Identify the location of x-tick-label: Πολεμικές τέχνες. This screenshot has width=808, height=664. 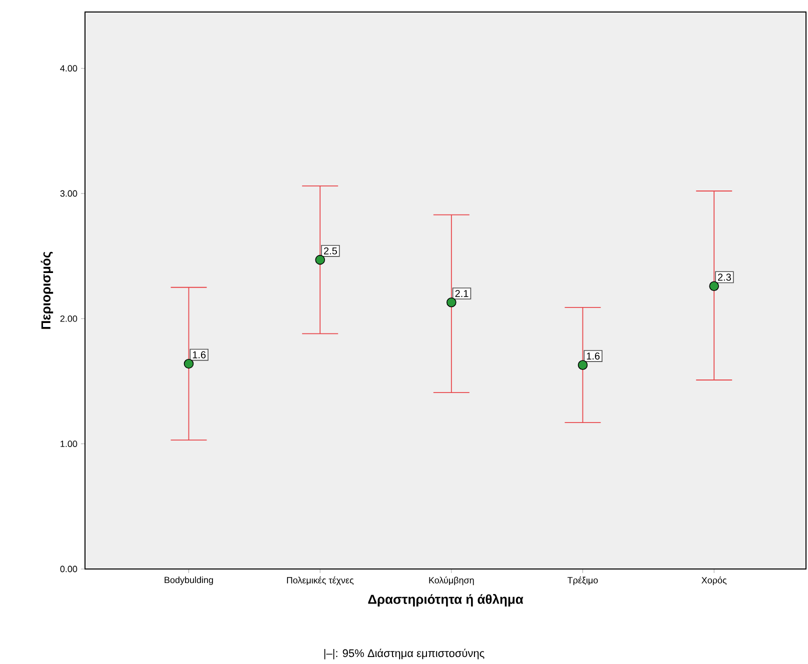
(320, 581).